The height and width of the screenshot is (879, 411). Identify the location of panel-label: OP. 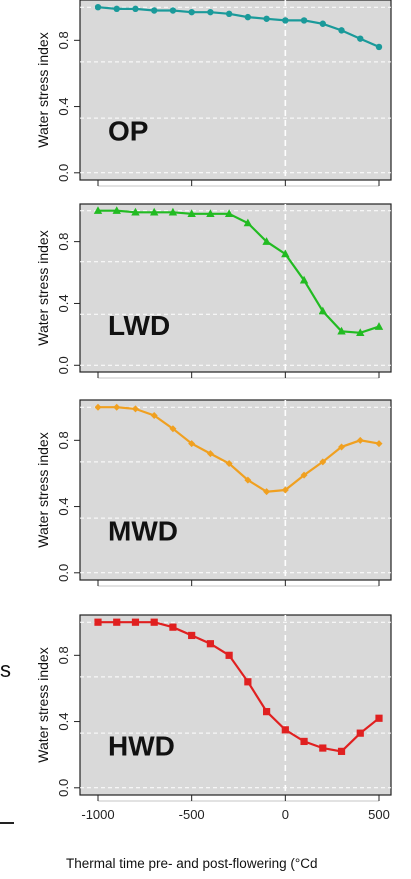
(128, 130).